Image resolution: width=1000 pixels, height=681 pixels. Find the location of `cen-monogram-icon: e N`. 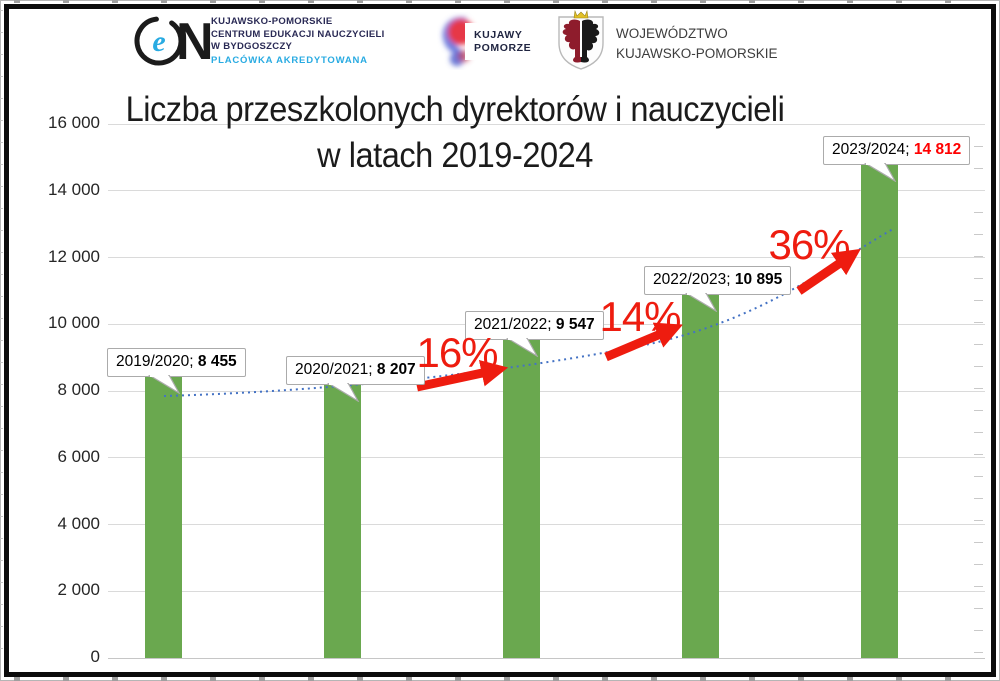

cen-monogram-icon: e N is located at coordinates (174, 42).